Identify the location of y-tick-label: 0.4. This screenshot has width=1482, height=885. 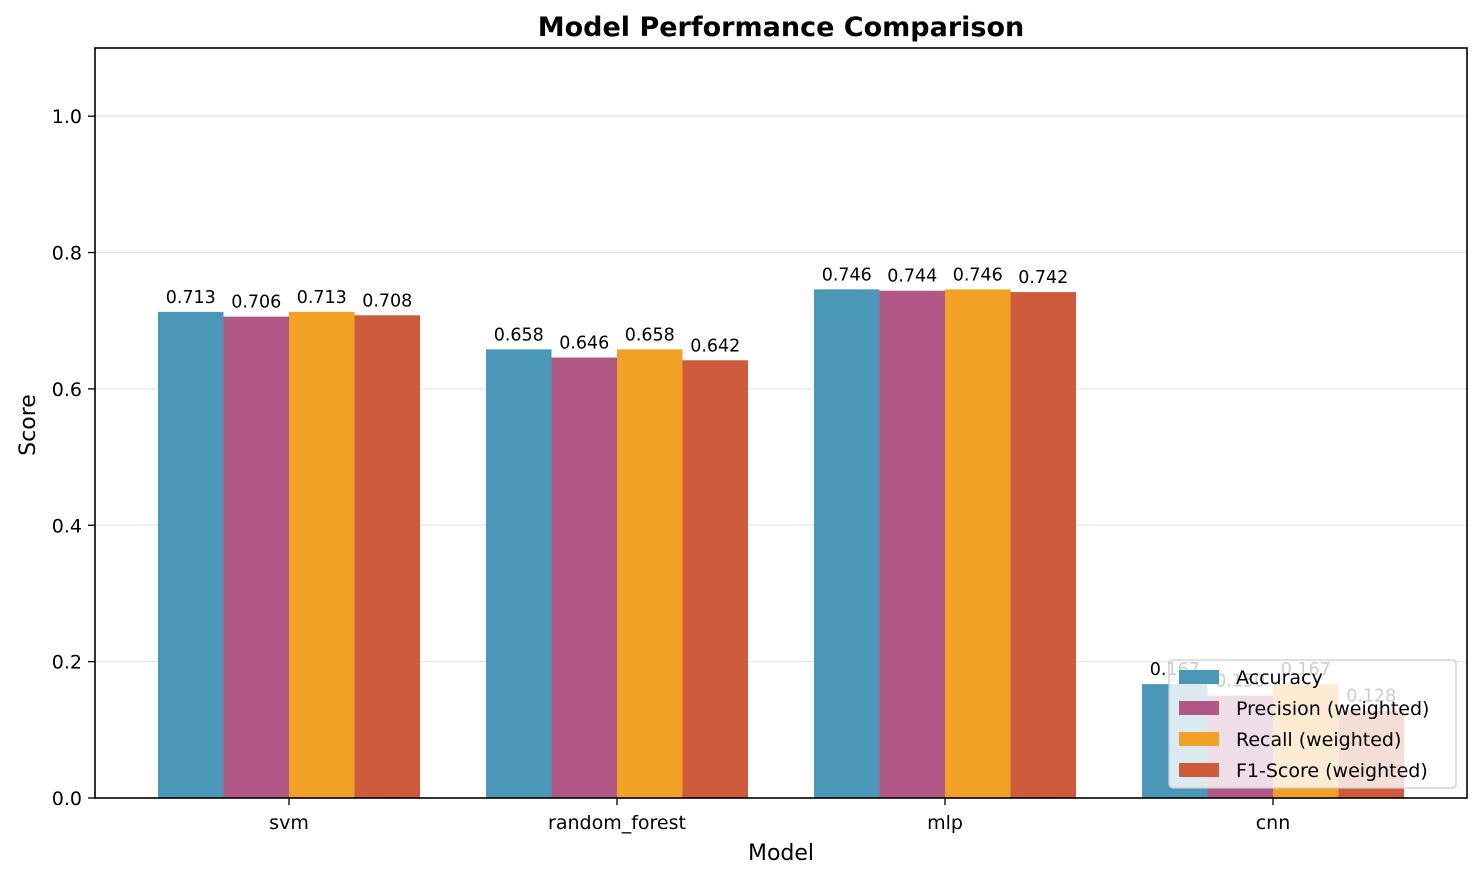
(67, 526).